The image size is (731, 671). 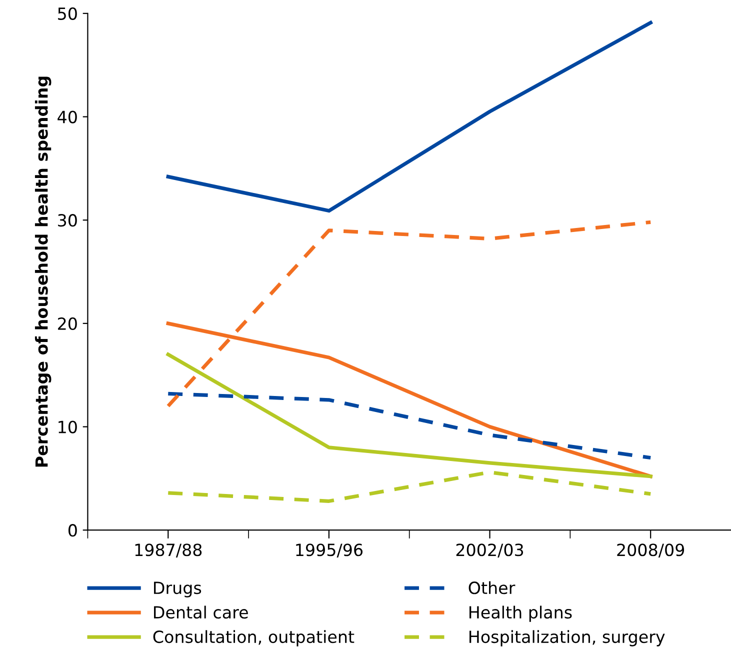 I want to click on y-tick-label: 30, so click(x=67, y=220).